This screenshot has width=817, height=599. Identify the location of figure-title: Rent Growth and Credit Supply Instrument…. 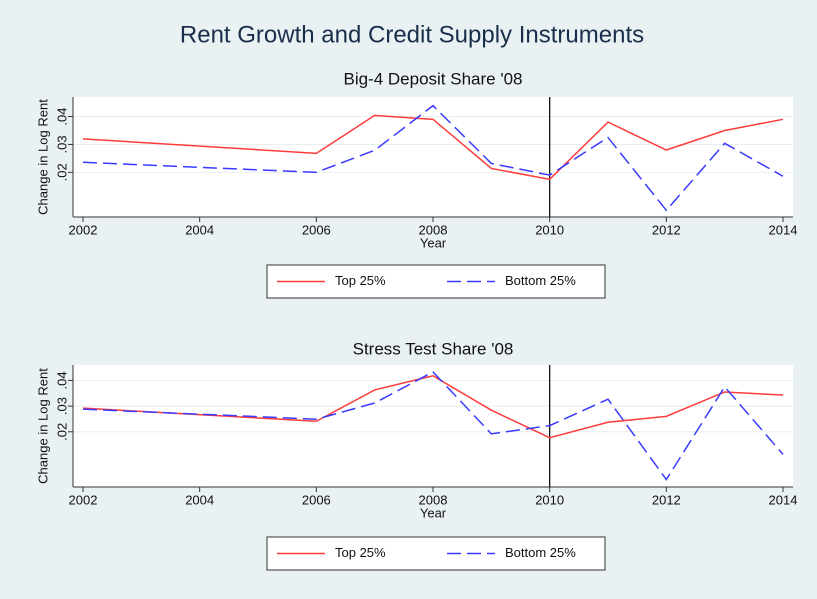
(412, 34).